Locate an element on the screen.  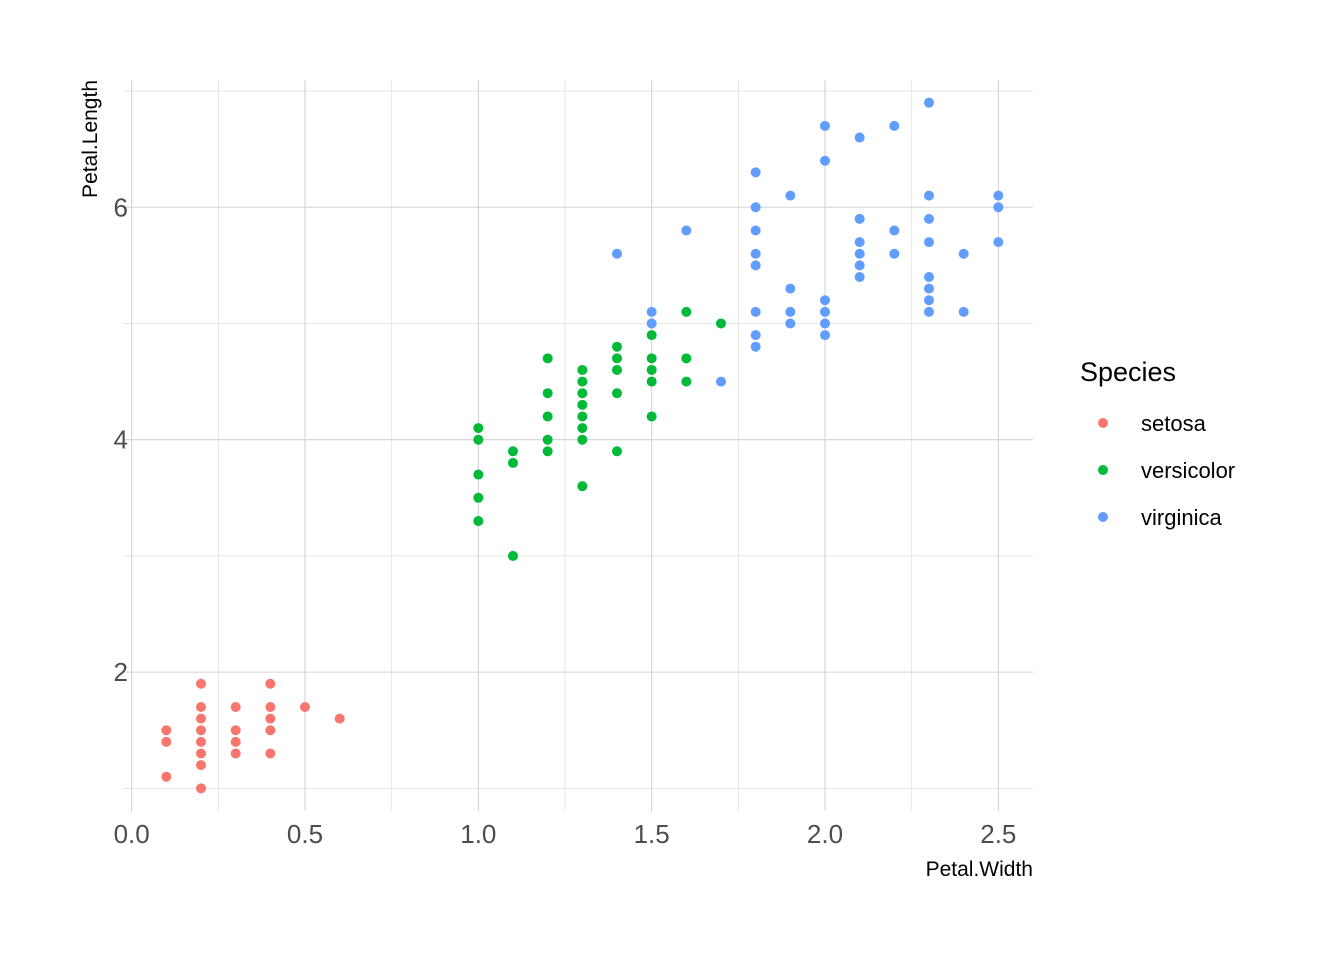
legend-label-versicolor: versicolor is located at coordinates (1188, 470).